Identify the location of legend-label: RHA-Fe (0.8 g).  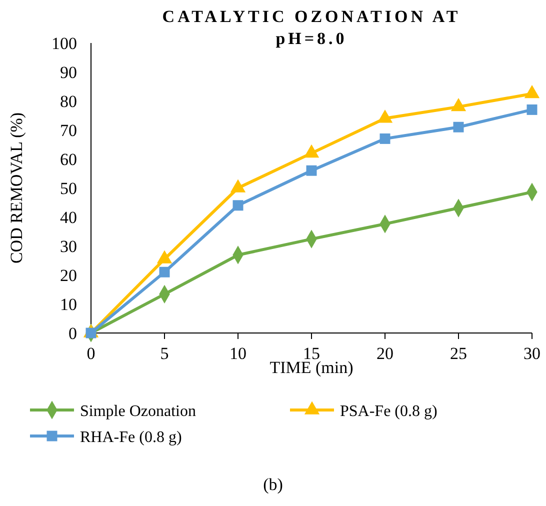
(131, 437).